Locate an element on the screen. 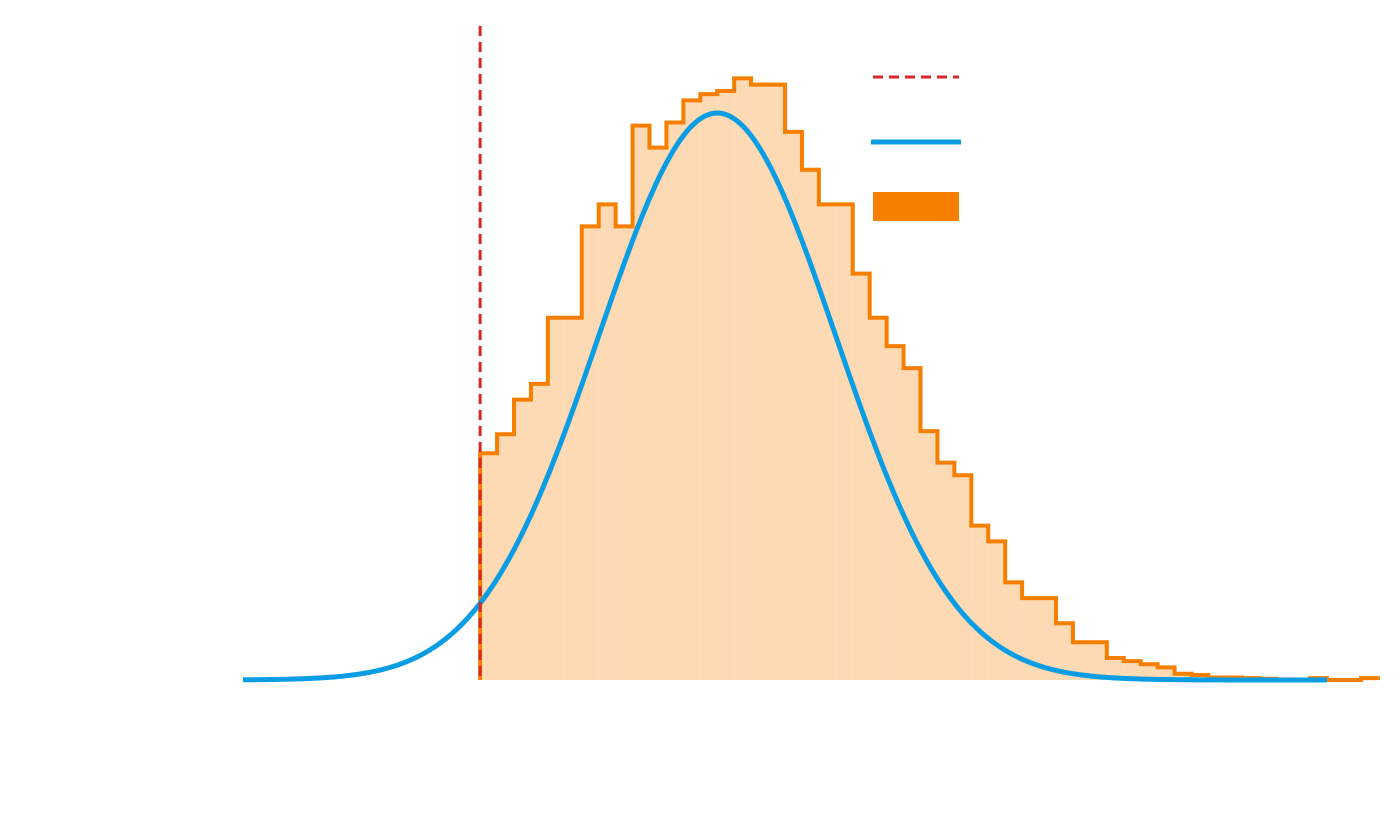  legend-histogram-handle is located at coordinates (916, 206).